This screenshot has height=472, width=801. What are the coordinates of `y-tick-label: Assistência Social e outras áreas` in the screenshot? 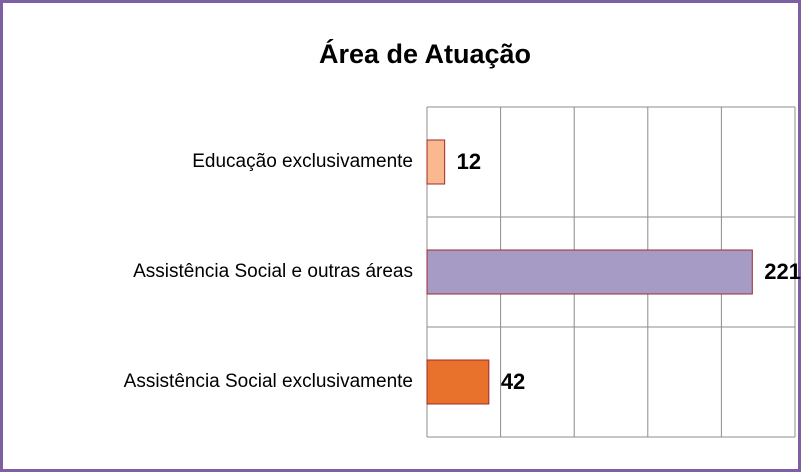 It's located at (273, 271).